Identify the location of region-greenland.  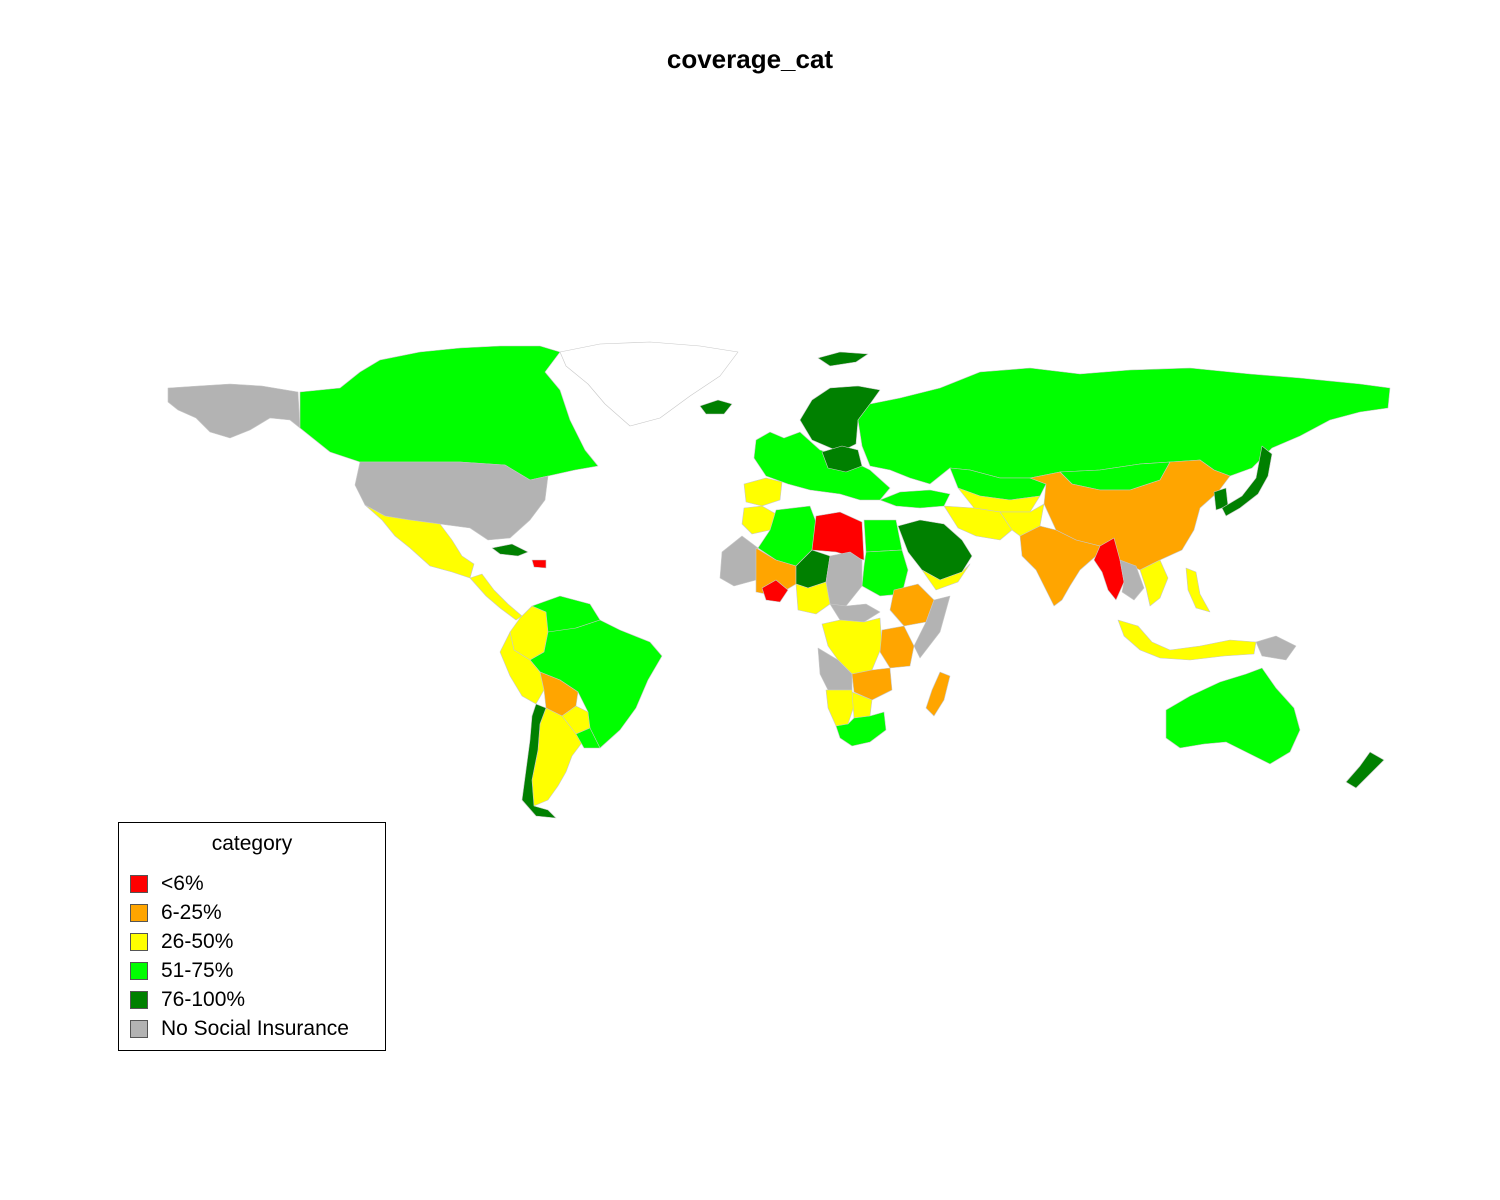
(649, 384).